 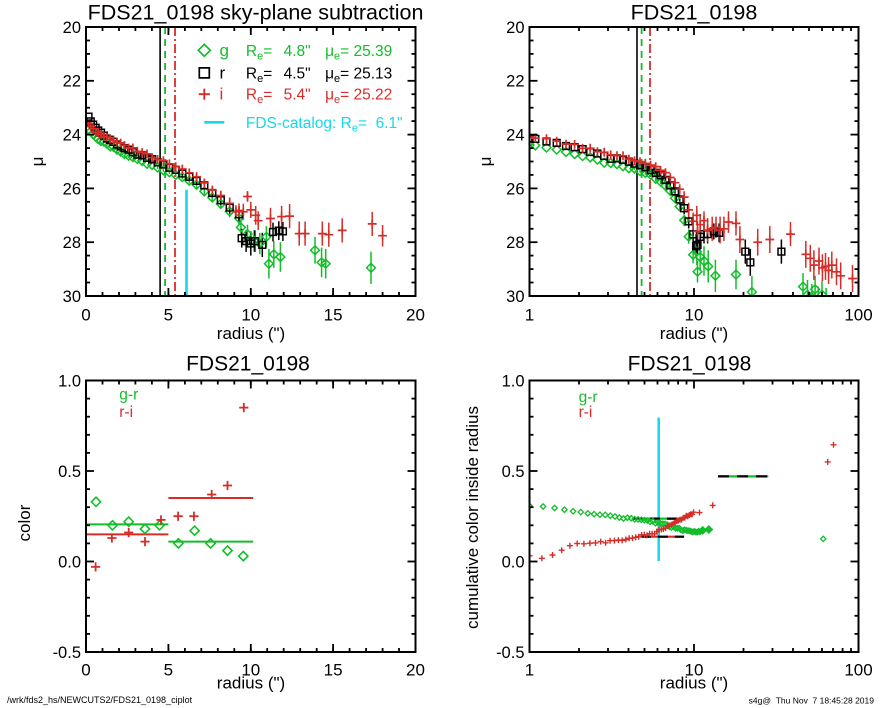 What do you see at coordinates (297, 73) in the screenshot?
I see `svg-text: 4.5"` at bounding box center [297, 73].